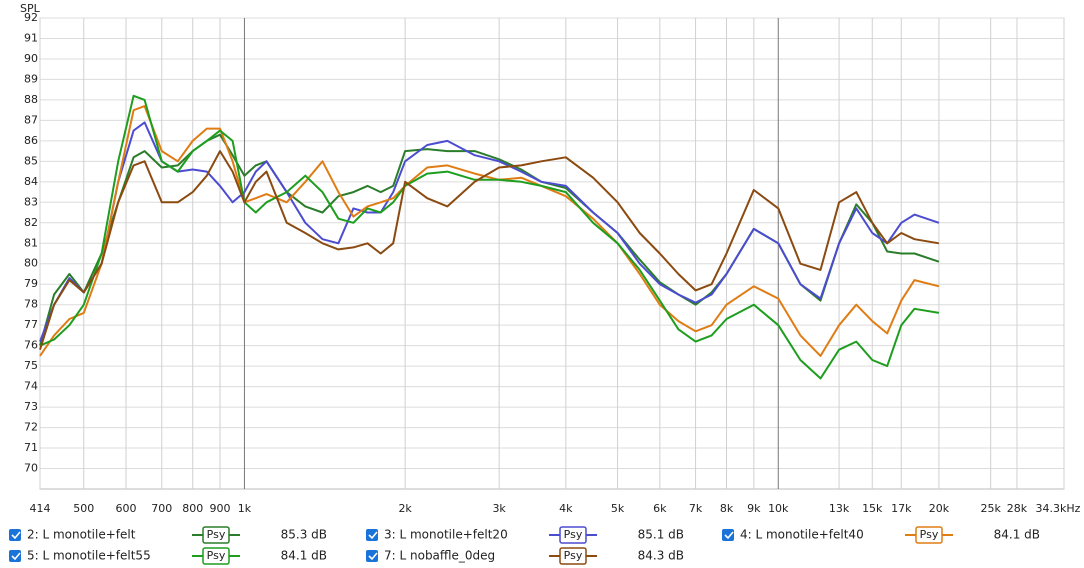 This screenshot has height=568, width=1084. Describe the element at coordinates (161, 508) in the screenshot. I see `x-tick-label: 700` at that location.